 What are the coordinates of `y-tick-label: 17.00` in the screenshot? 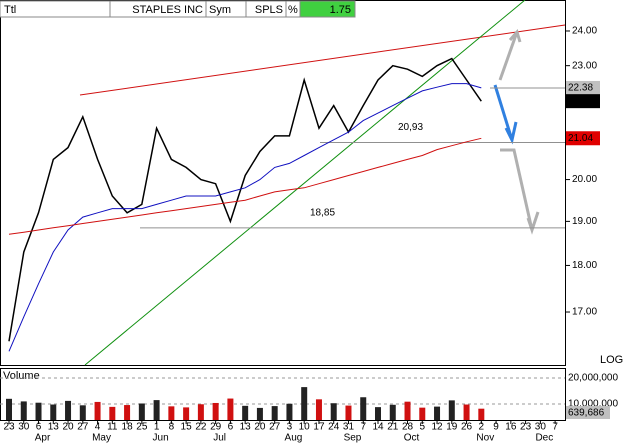 It's located at (584, 312).